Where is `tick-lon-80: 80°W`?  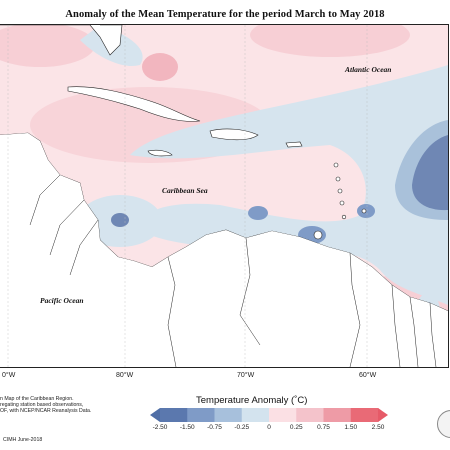
tick-lon-80: 80°W is located at coordinates (125, 375).